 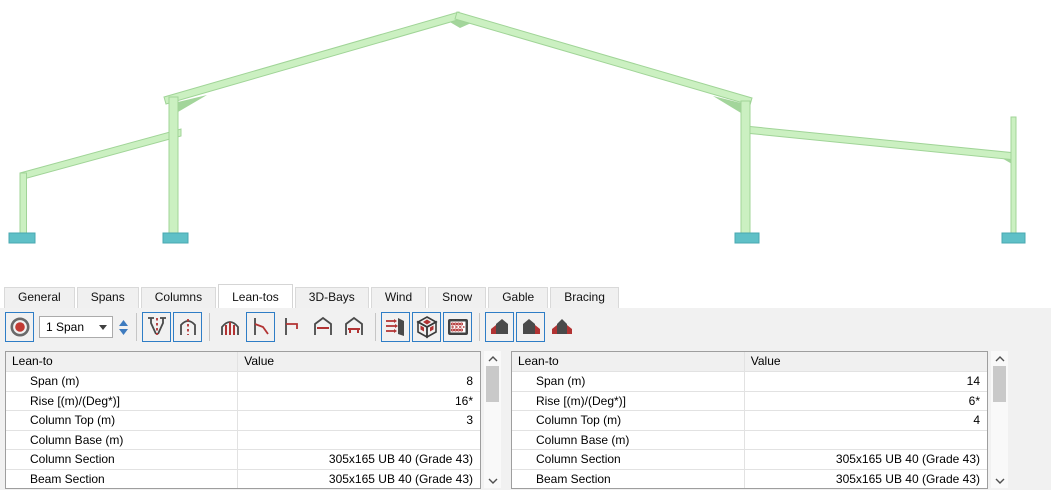 I want to click on row-value: 4, so click(x=976, y=420).